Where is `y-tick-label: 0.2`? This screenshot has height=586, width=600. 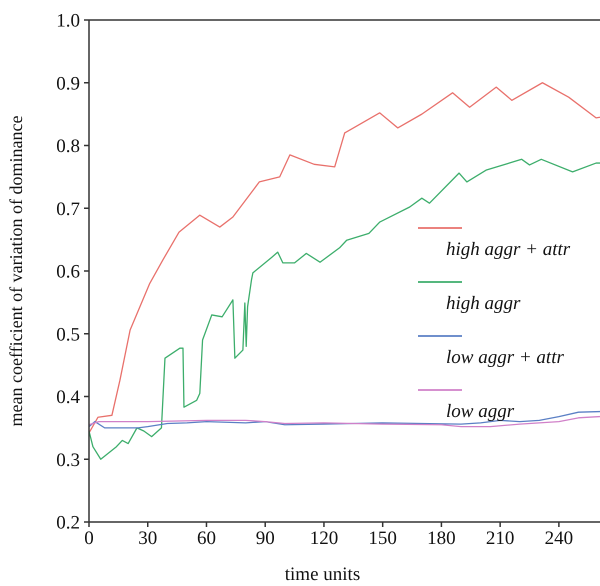
y-tick-label: 0.2 is located at coordinates (68, 523).